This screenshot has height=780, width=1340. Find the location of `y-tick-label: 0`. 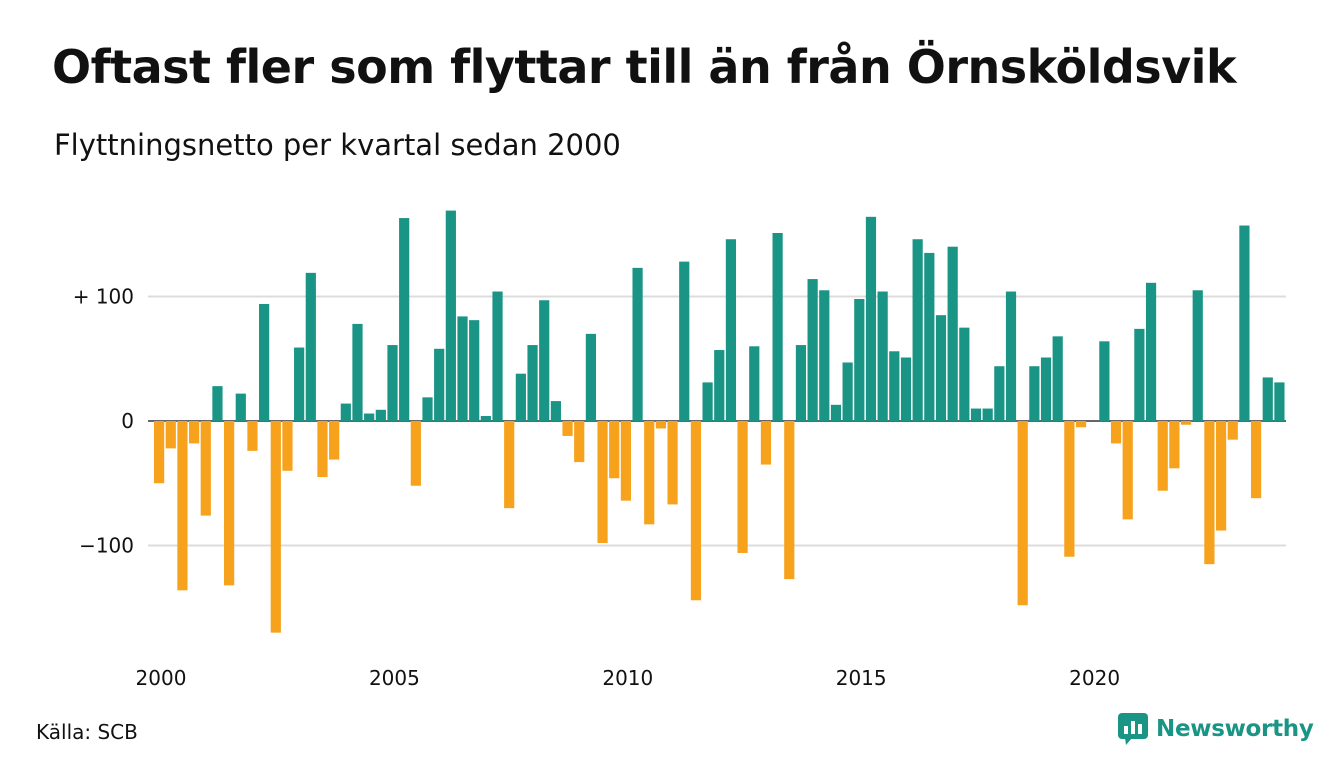

y-tick-label: 0 is located at coordinates (127, 421).